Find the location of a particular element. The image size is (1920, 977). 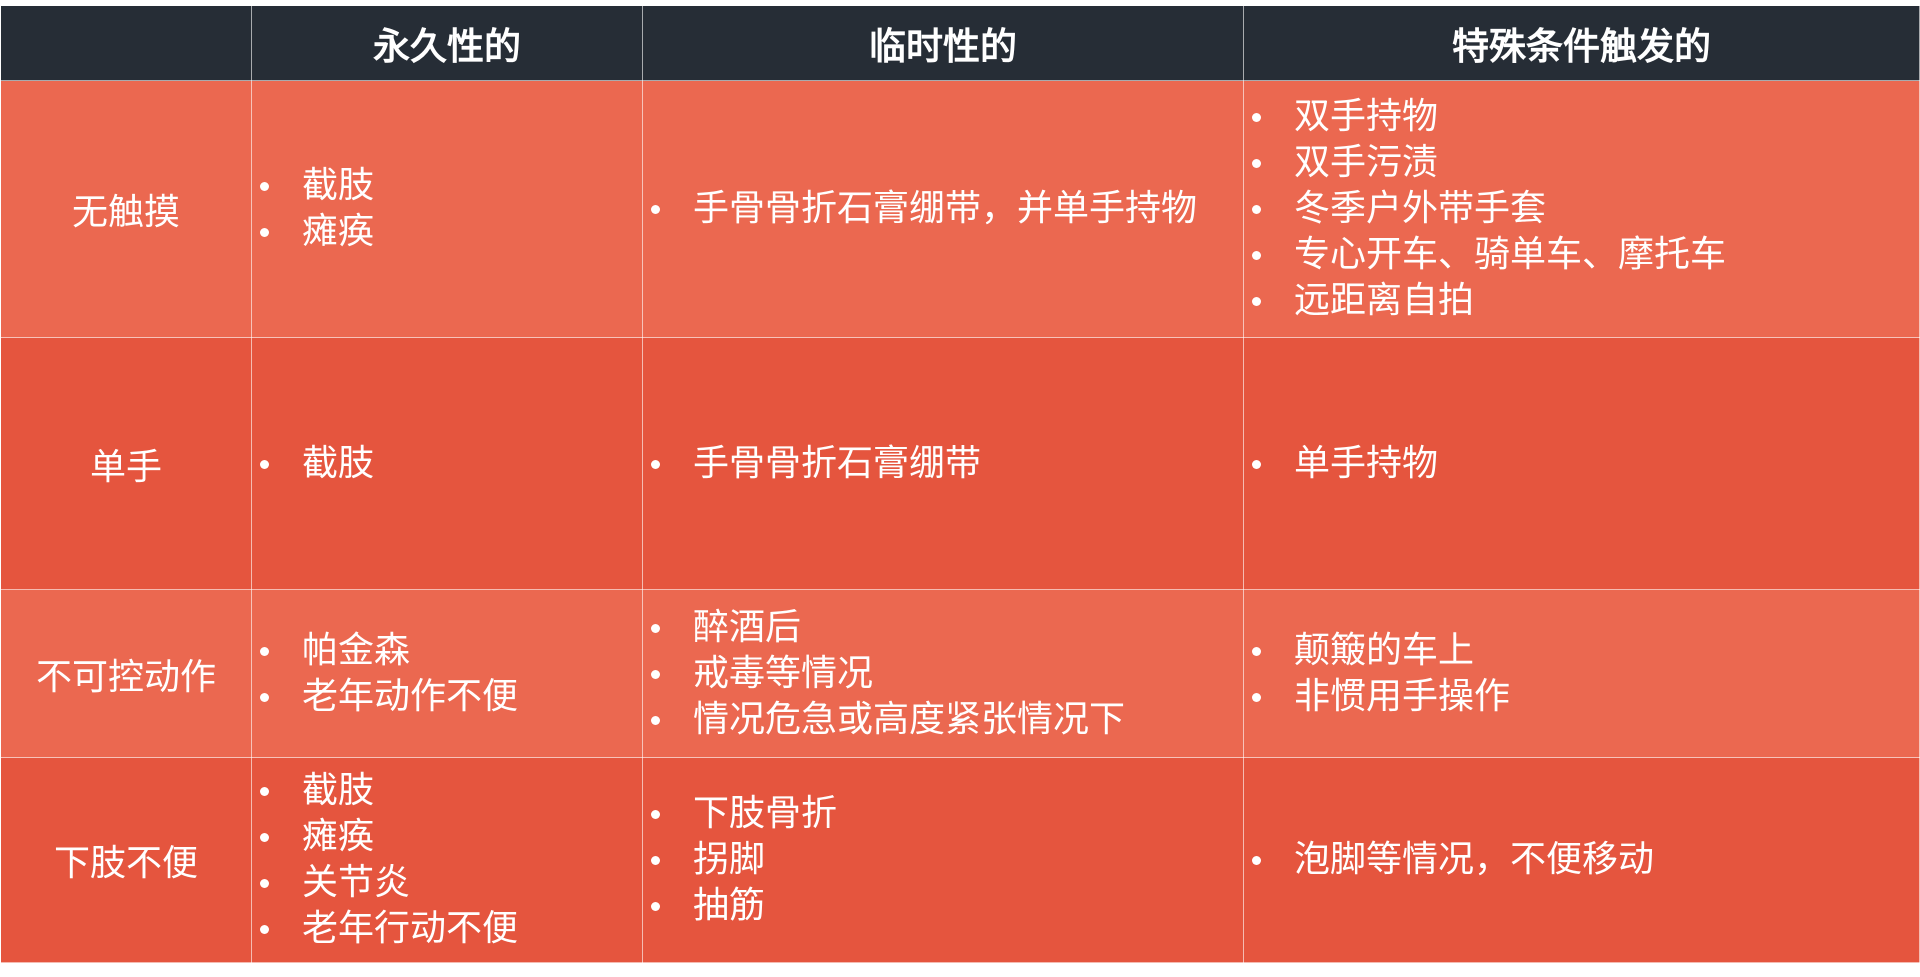

bullet-list: 双手持物 双手污渍 冬季户外带手套 专心开车、骑单车、摩托车 远距离自拍 is located at coordinates (1581, 209).